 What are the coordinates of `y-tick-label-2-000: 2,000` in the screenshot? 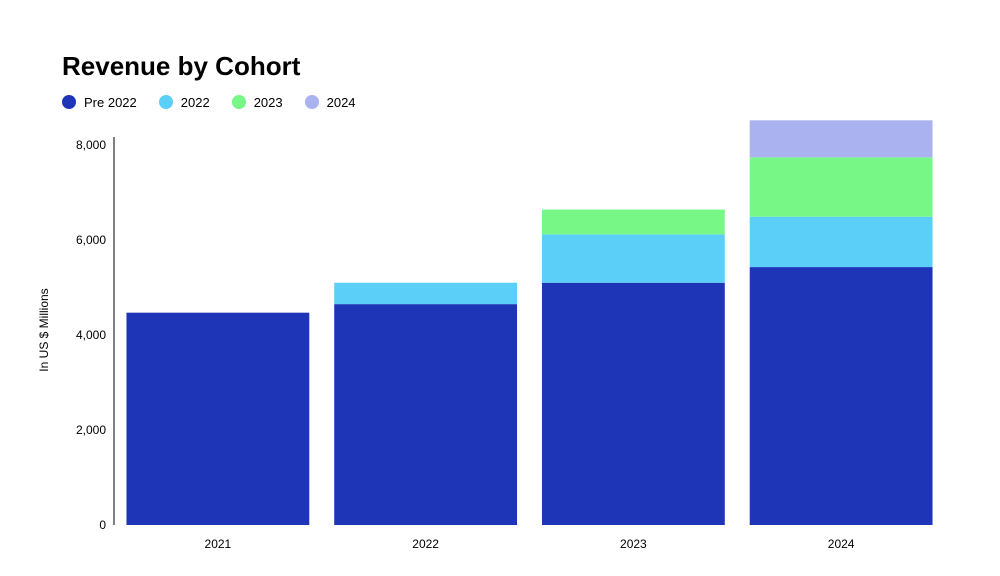 It's located at (91, 430).